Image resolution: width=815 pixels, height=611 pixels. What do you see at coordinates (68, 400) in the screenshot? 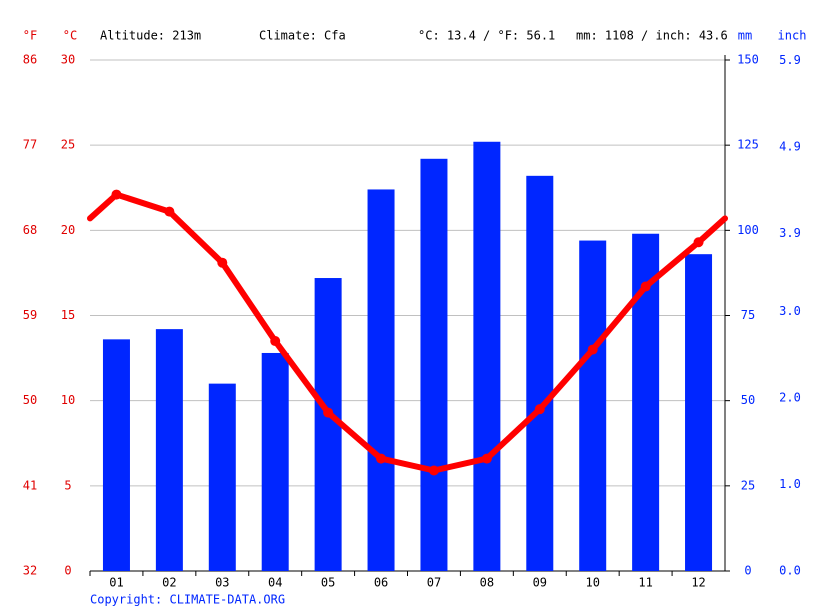
I see `y-tick-label: 10` at bounding box center [68, 400].